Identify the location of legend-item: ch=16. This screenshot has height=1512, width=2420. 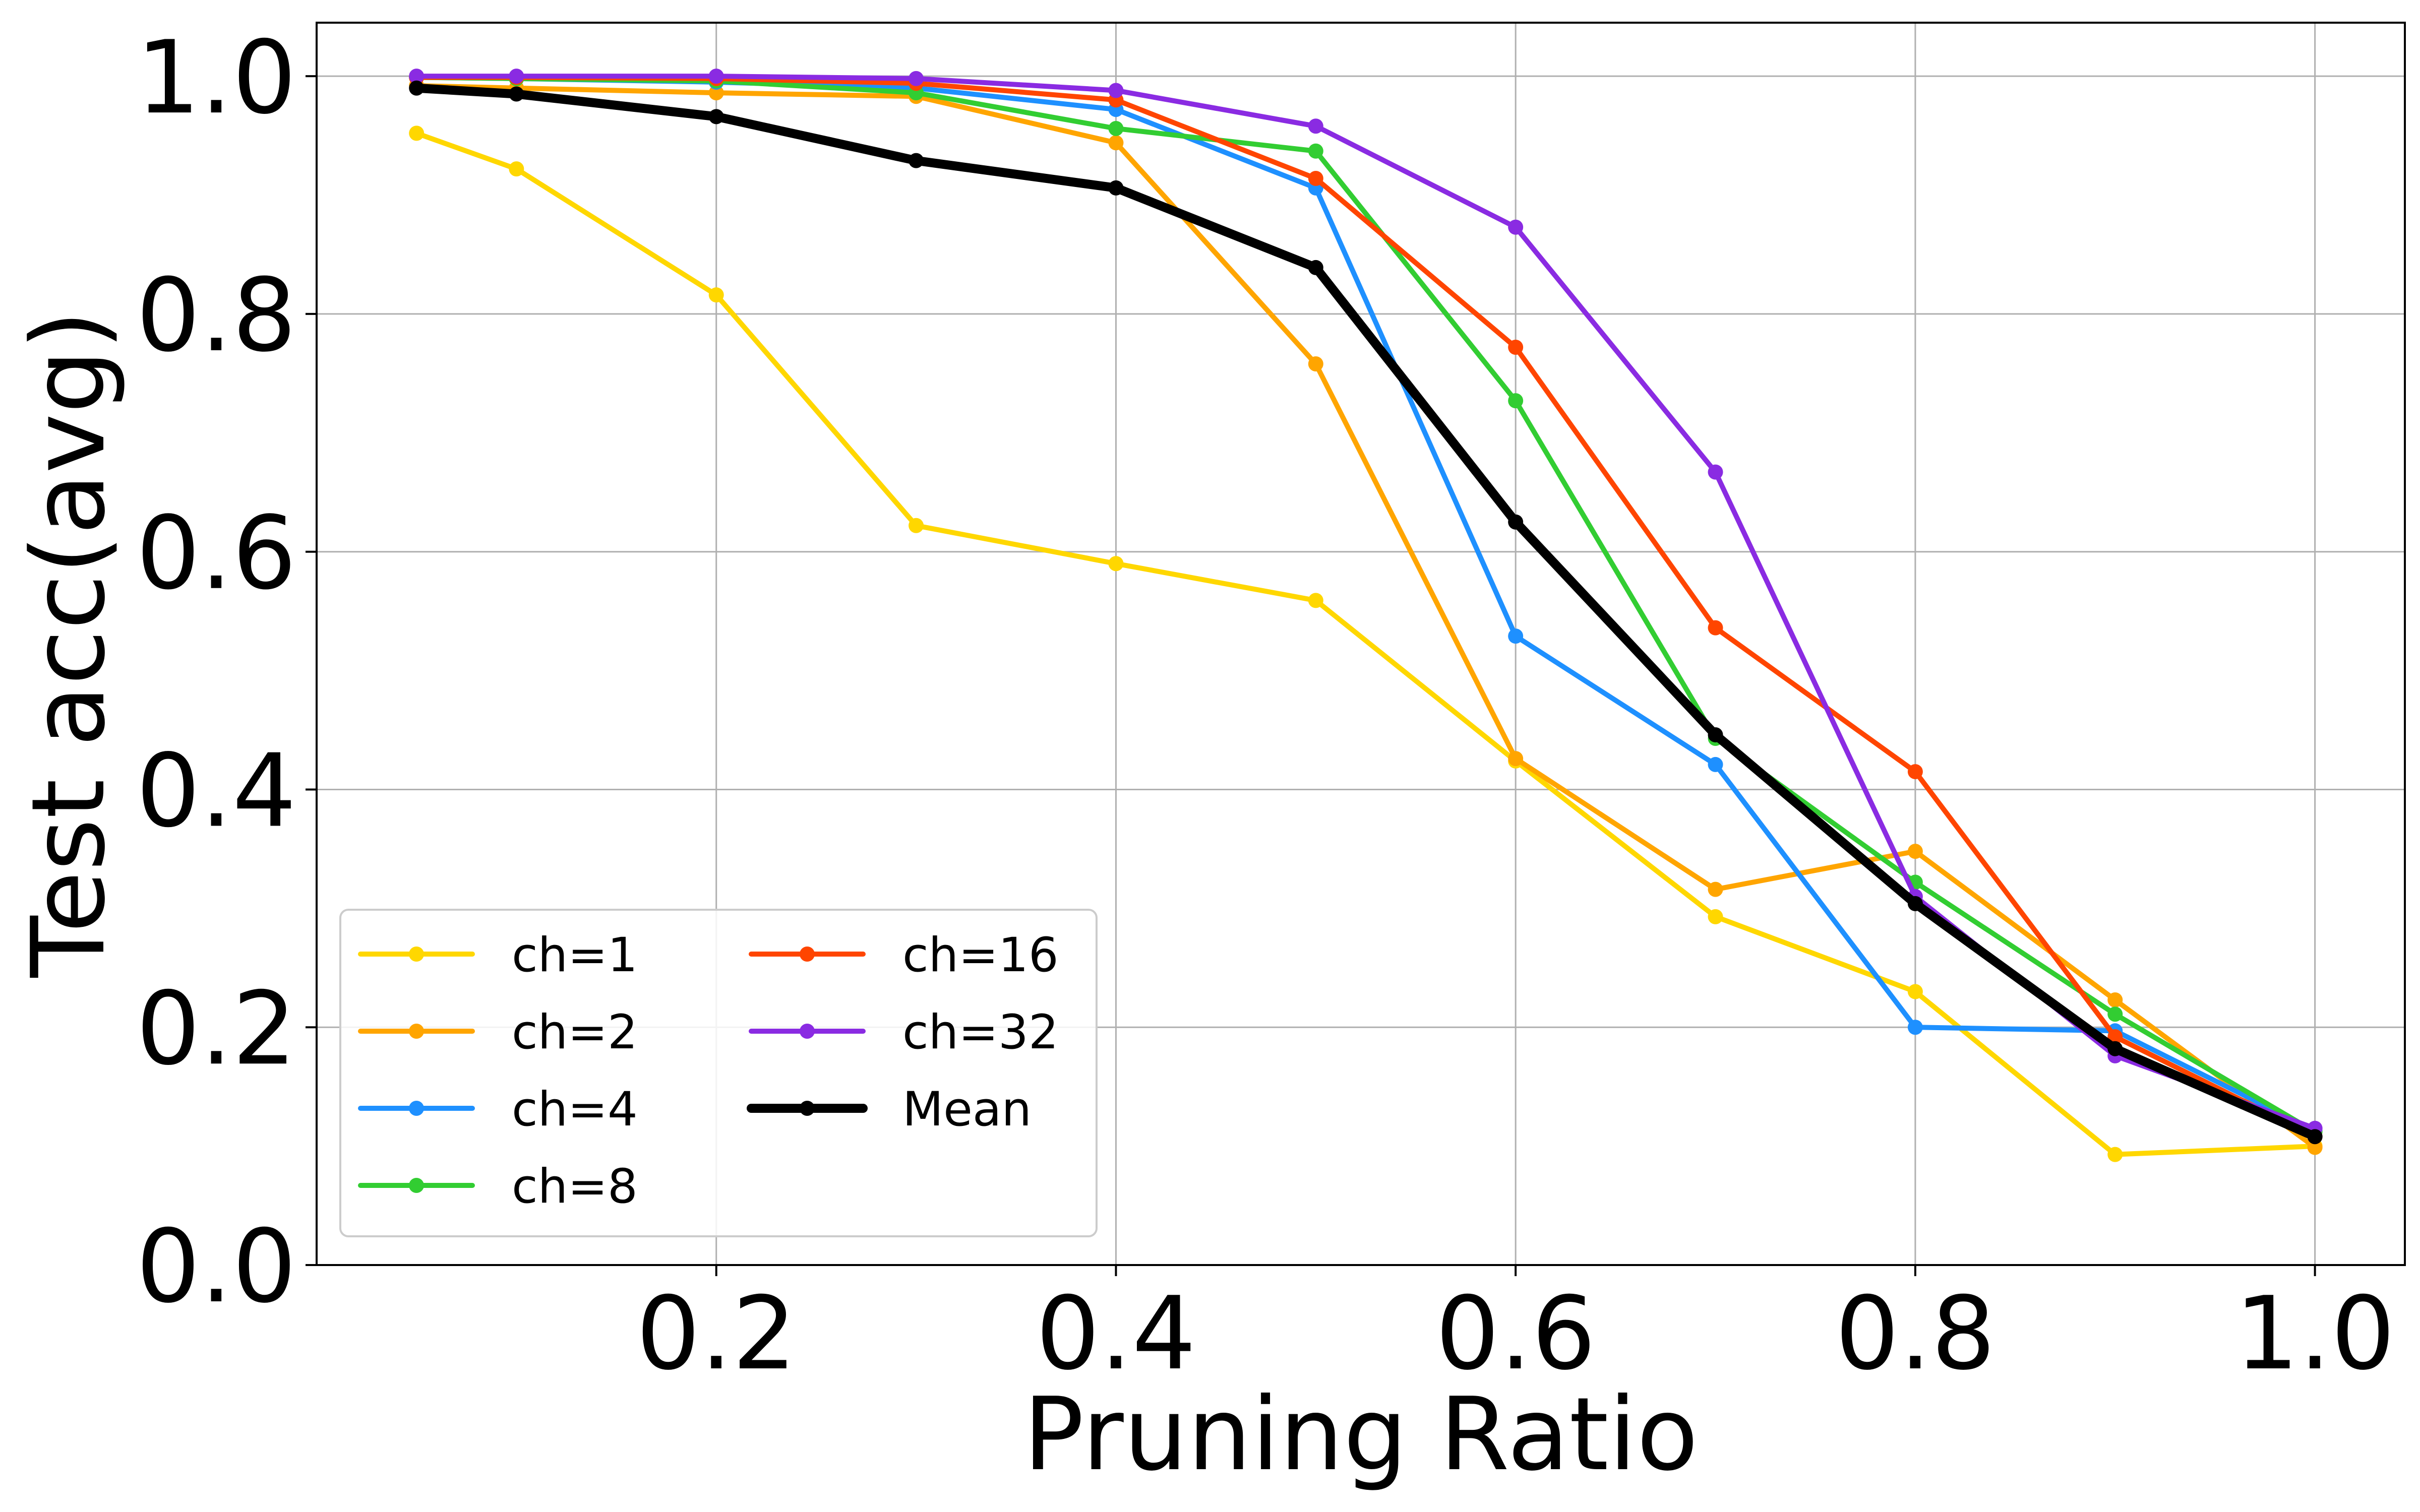
(904, 956).